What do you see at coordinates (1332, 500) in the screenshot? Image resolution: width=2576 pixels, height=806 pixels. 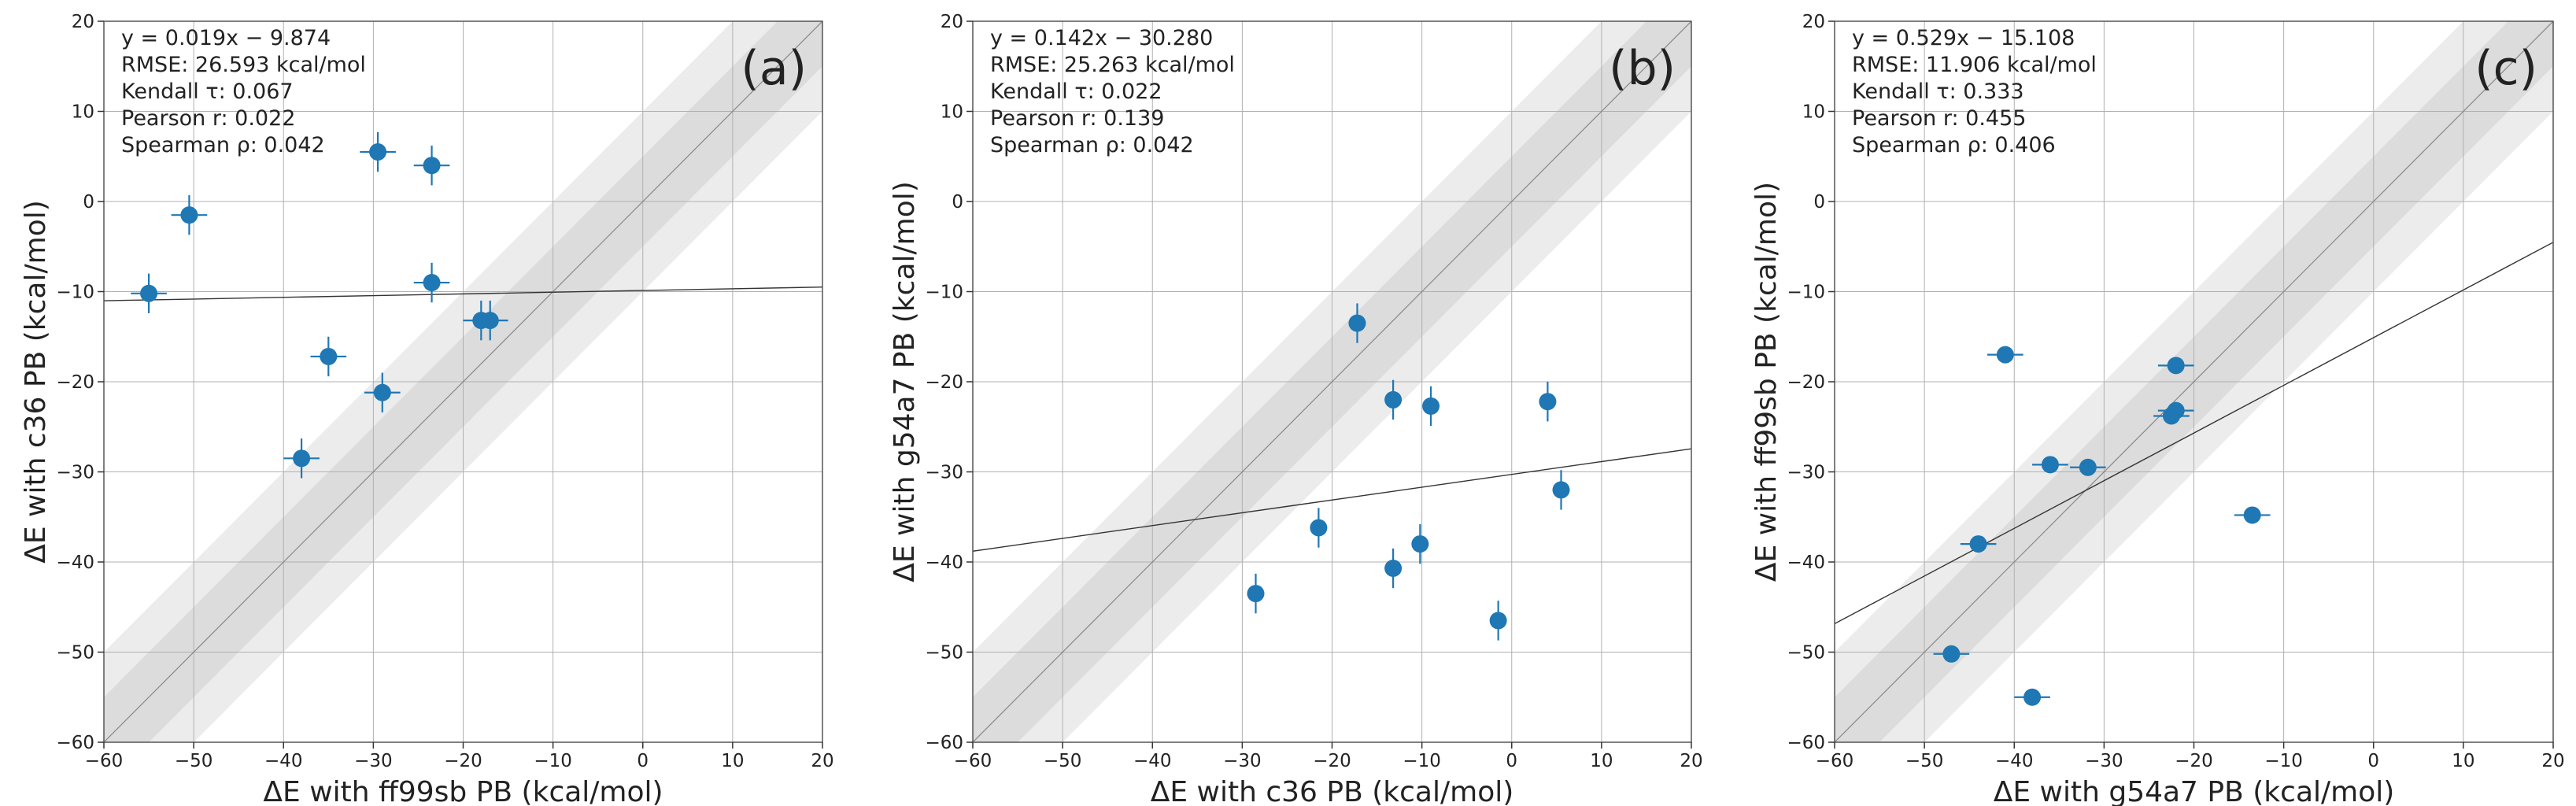 I see `panel-b-fit-line` at bounding box center [1332, 500].